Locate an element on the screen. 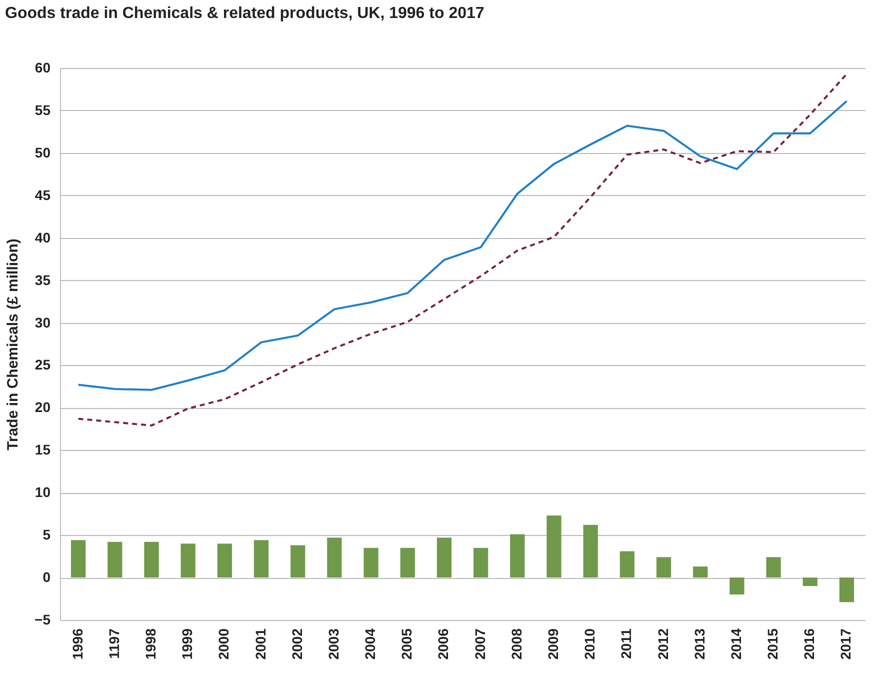 The width and height of the screenshot is (886, 681). x-tick-label: 1197 is located at coordinates (114, 643).